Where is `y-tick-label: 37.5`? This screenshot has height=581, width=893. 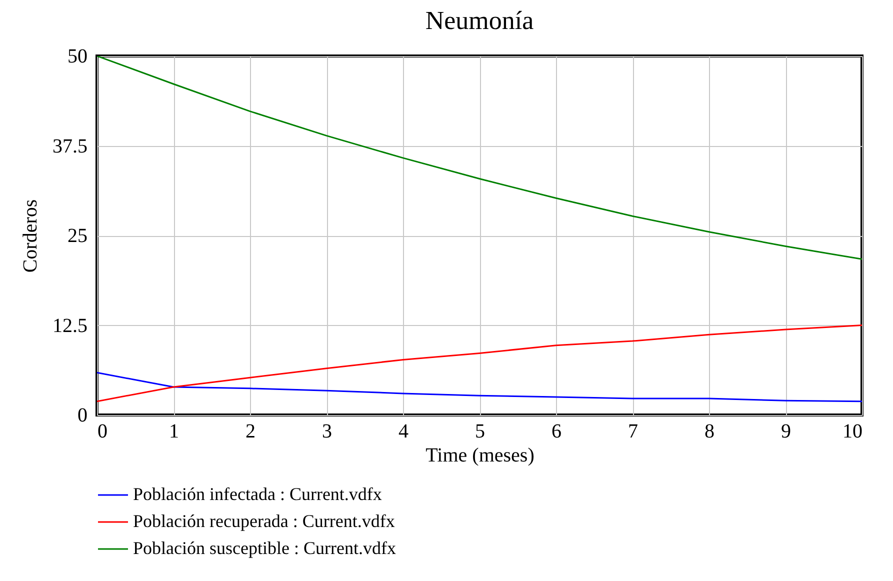
y-tick-label: 37.5 is located at coordinates (70, 146).